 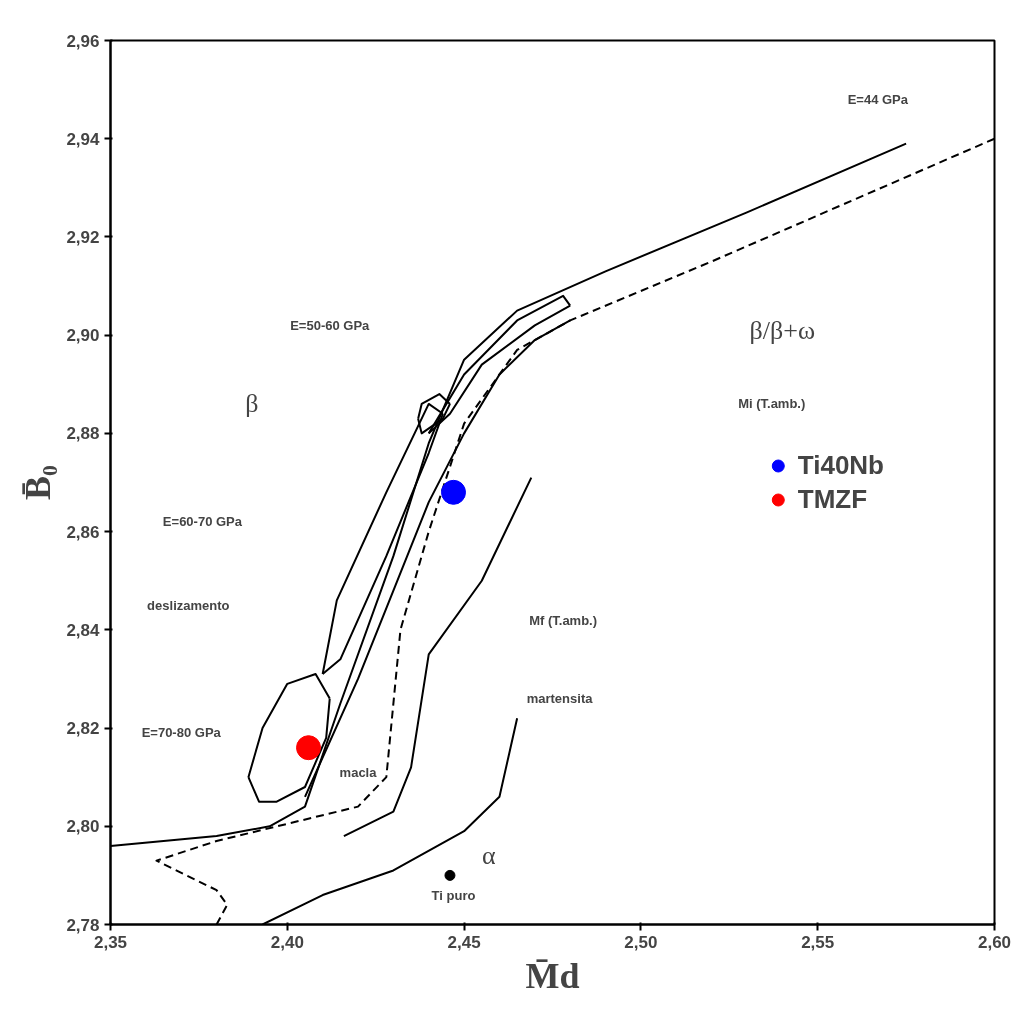 What do you see at coordinates (330, 325) in the screenshot?
I see `annotation: E=50-60 GPa` at bounding box center [330, 325].